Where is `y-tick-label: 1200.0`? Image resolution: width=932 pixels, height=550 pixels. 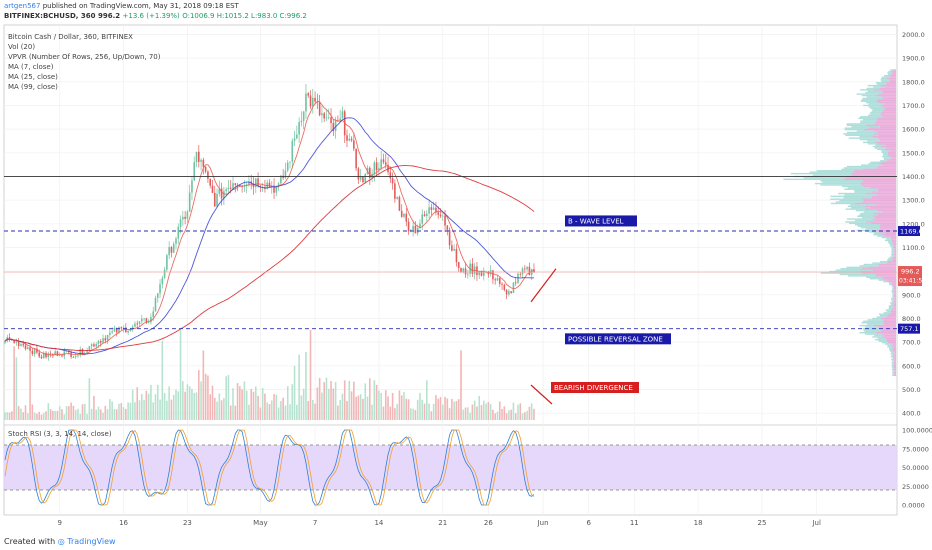
y-tick-label: 1200.0 is located at coordinates (913, 224).